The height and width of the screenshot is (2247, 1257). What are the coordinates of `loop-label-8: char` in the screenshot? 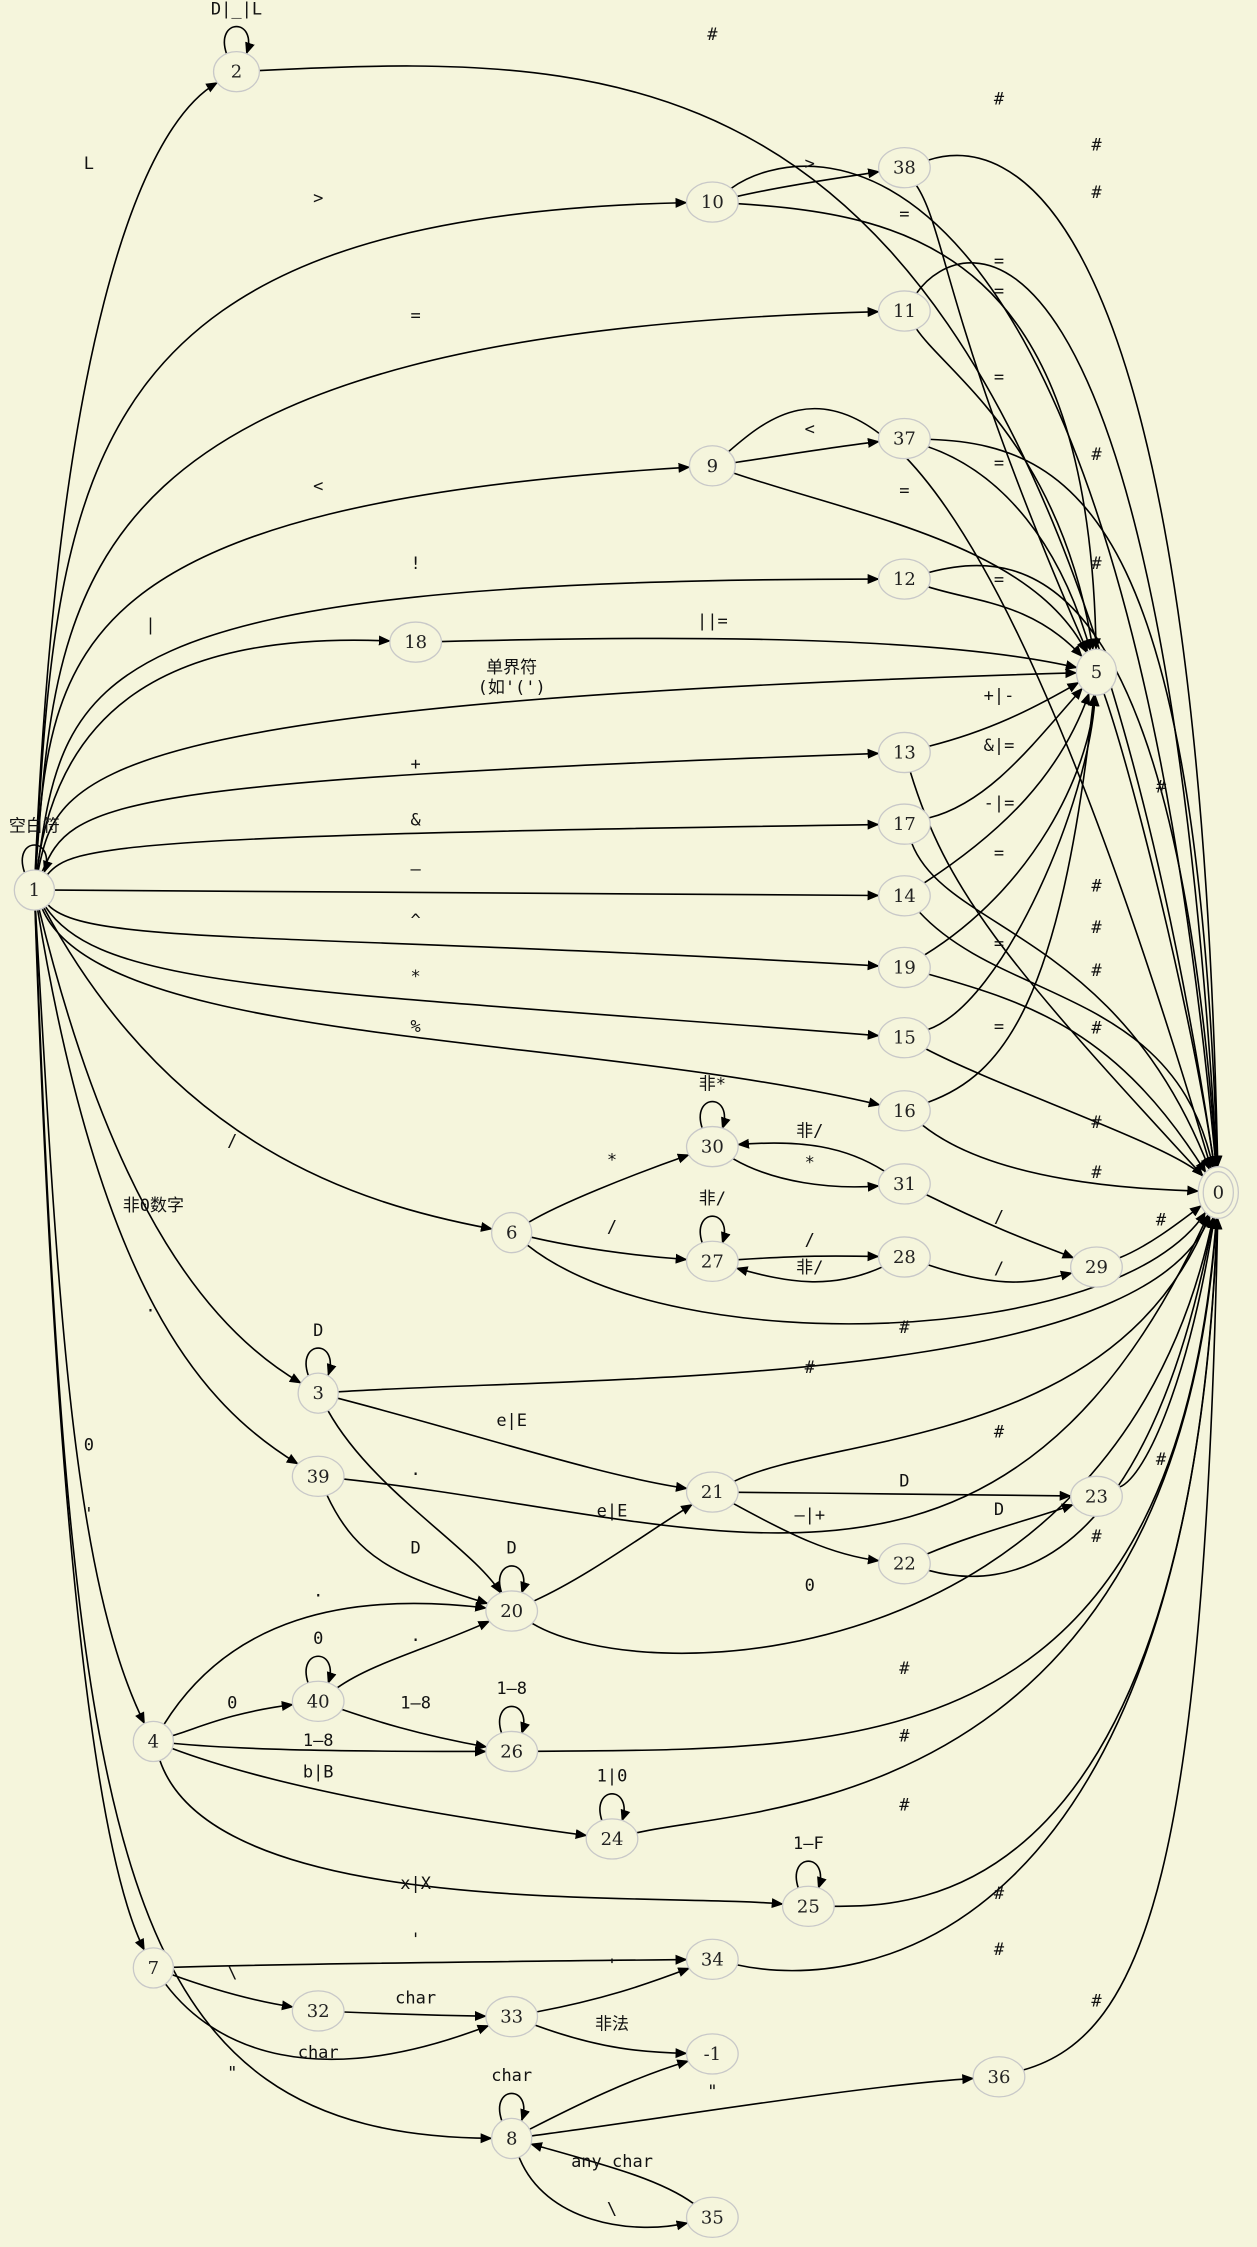 It's located at (511, 2076).